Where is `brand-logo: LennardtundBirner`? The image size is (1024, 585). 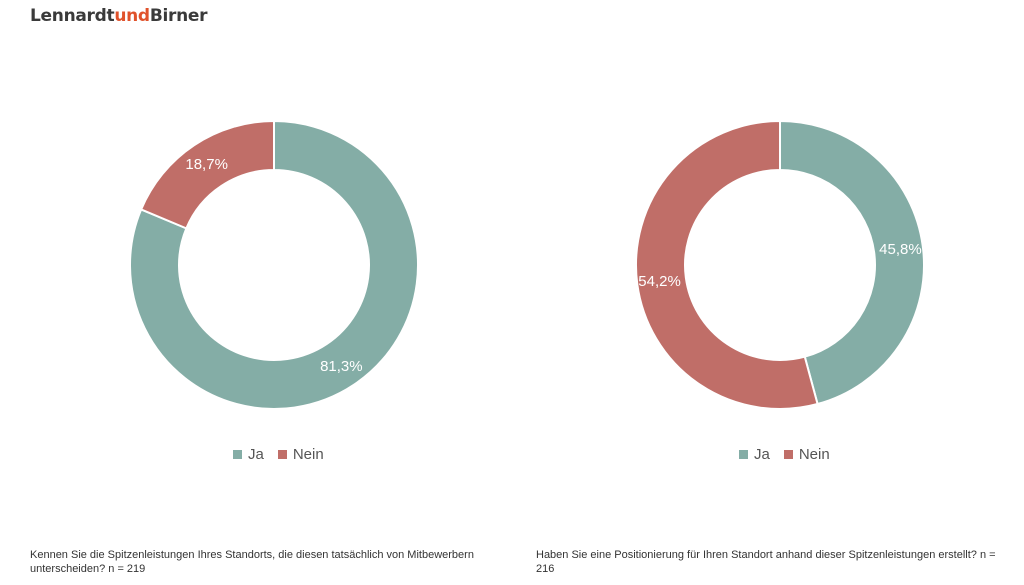
brand-logo: LennardtundBirner is located at coordinates (119, 16).